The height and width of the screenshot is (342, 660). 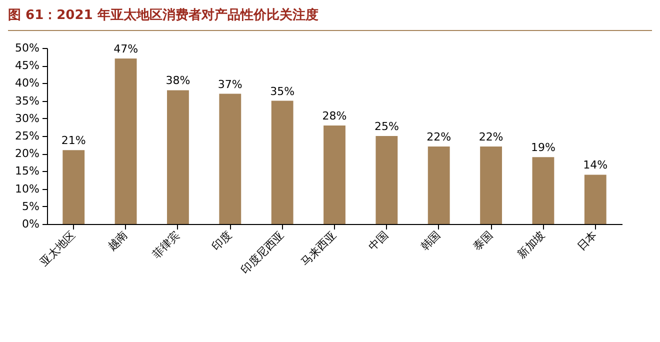 I want to click on x-tick-label: 新加坡, so click(x=531, y=245).